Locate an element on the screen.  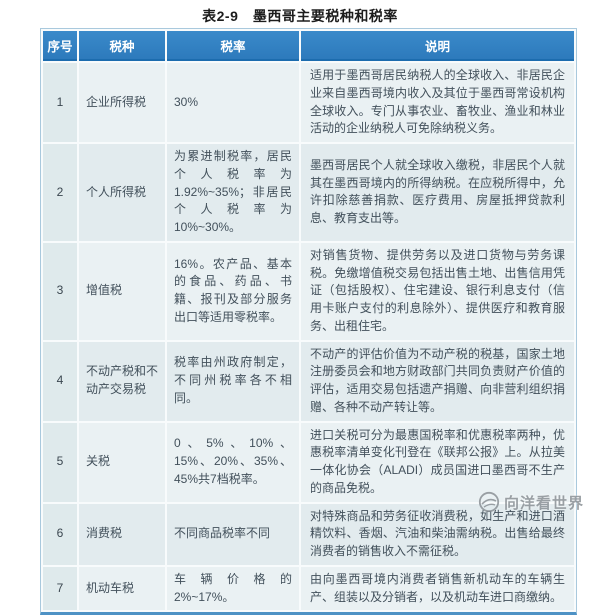
cell-type: 增值税 is located at coordinates (122, 291).